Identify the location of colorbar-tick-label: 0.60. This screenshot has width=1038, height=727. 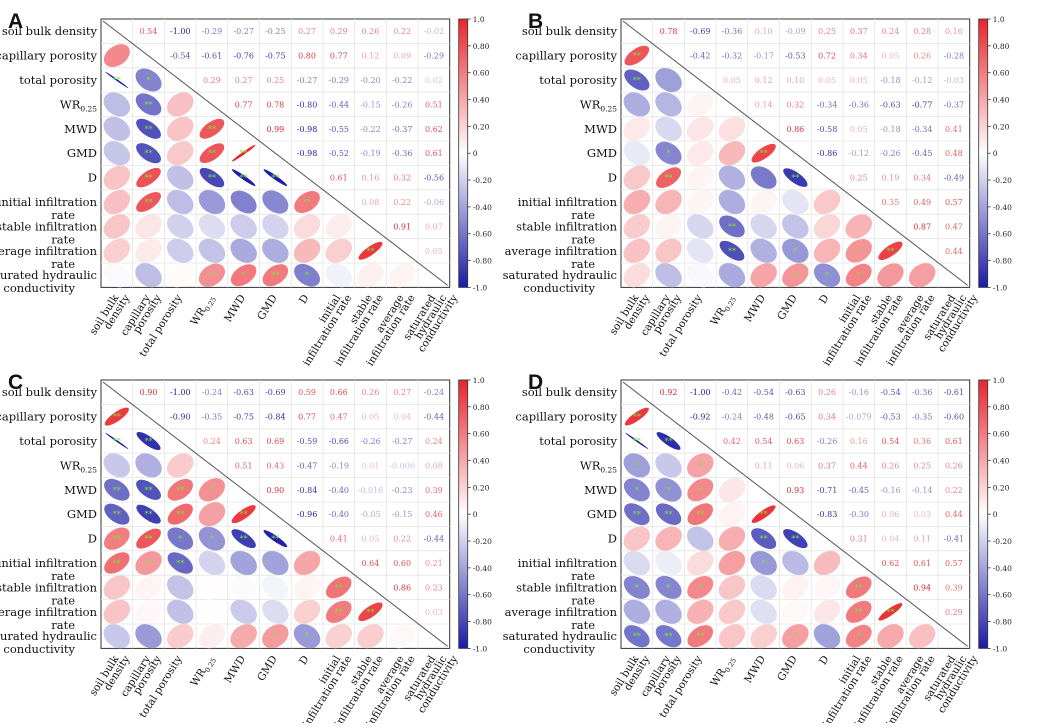
(1001, 73).